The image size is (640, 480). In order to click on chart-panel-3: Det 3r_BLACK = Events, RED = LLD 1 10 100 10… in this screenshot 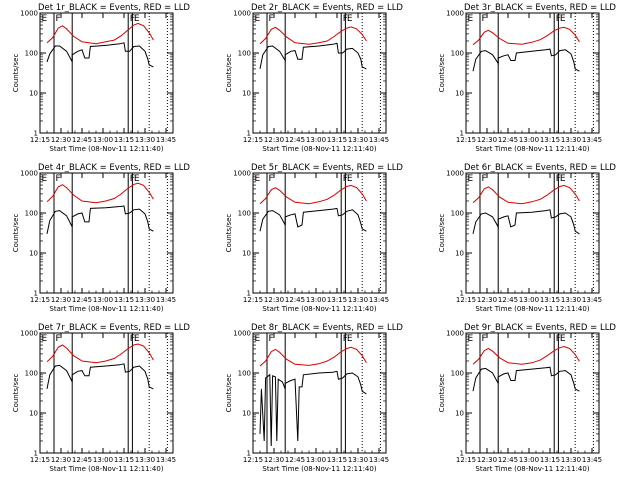, I will do `click(527, 78)`.